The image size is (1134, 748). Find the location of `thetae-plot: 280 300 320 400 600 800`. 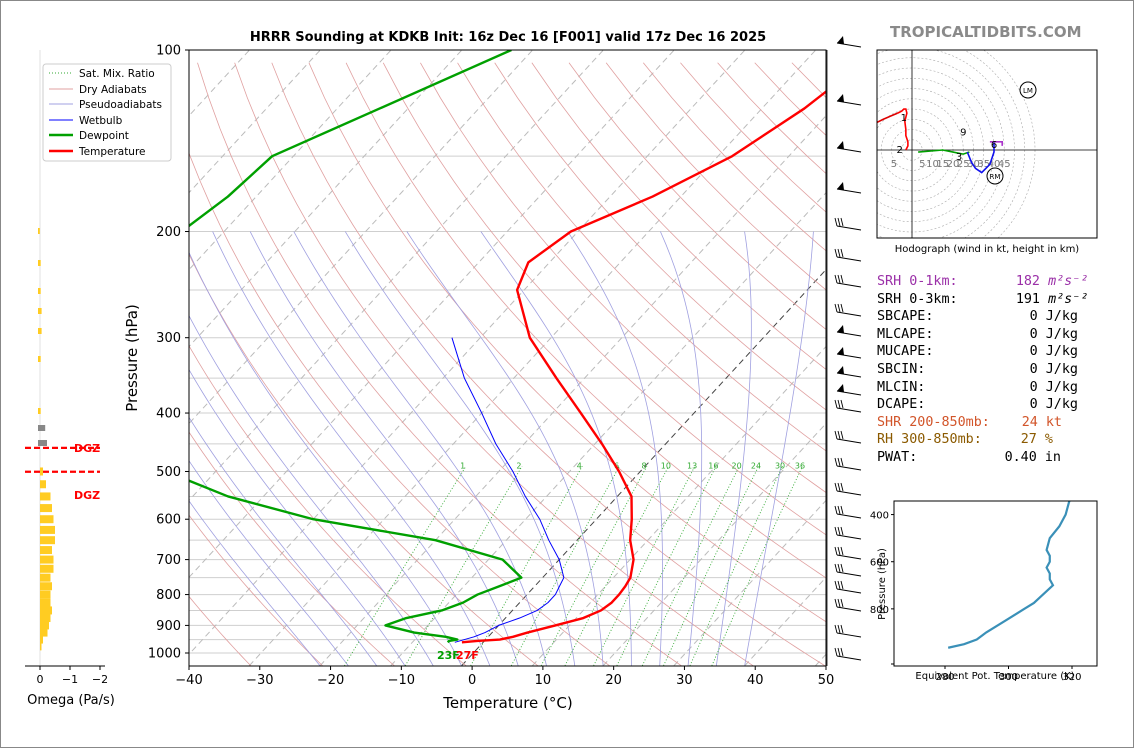

thetae-plot: 280 300 320 400 600 800 is located at coordinates (984, 591).